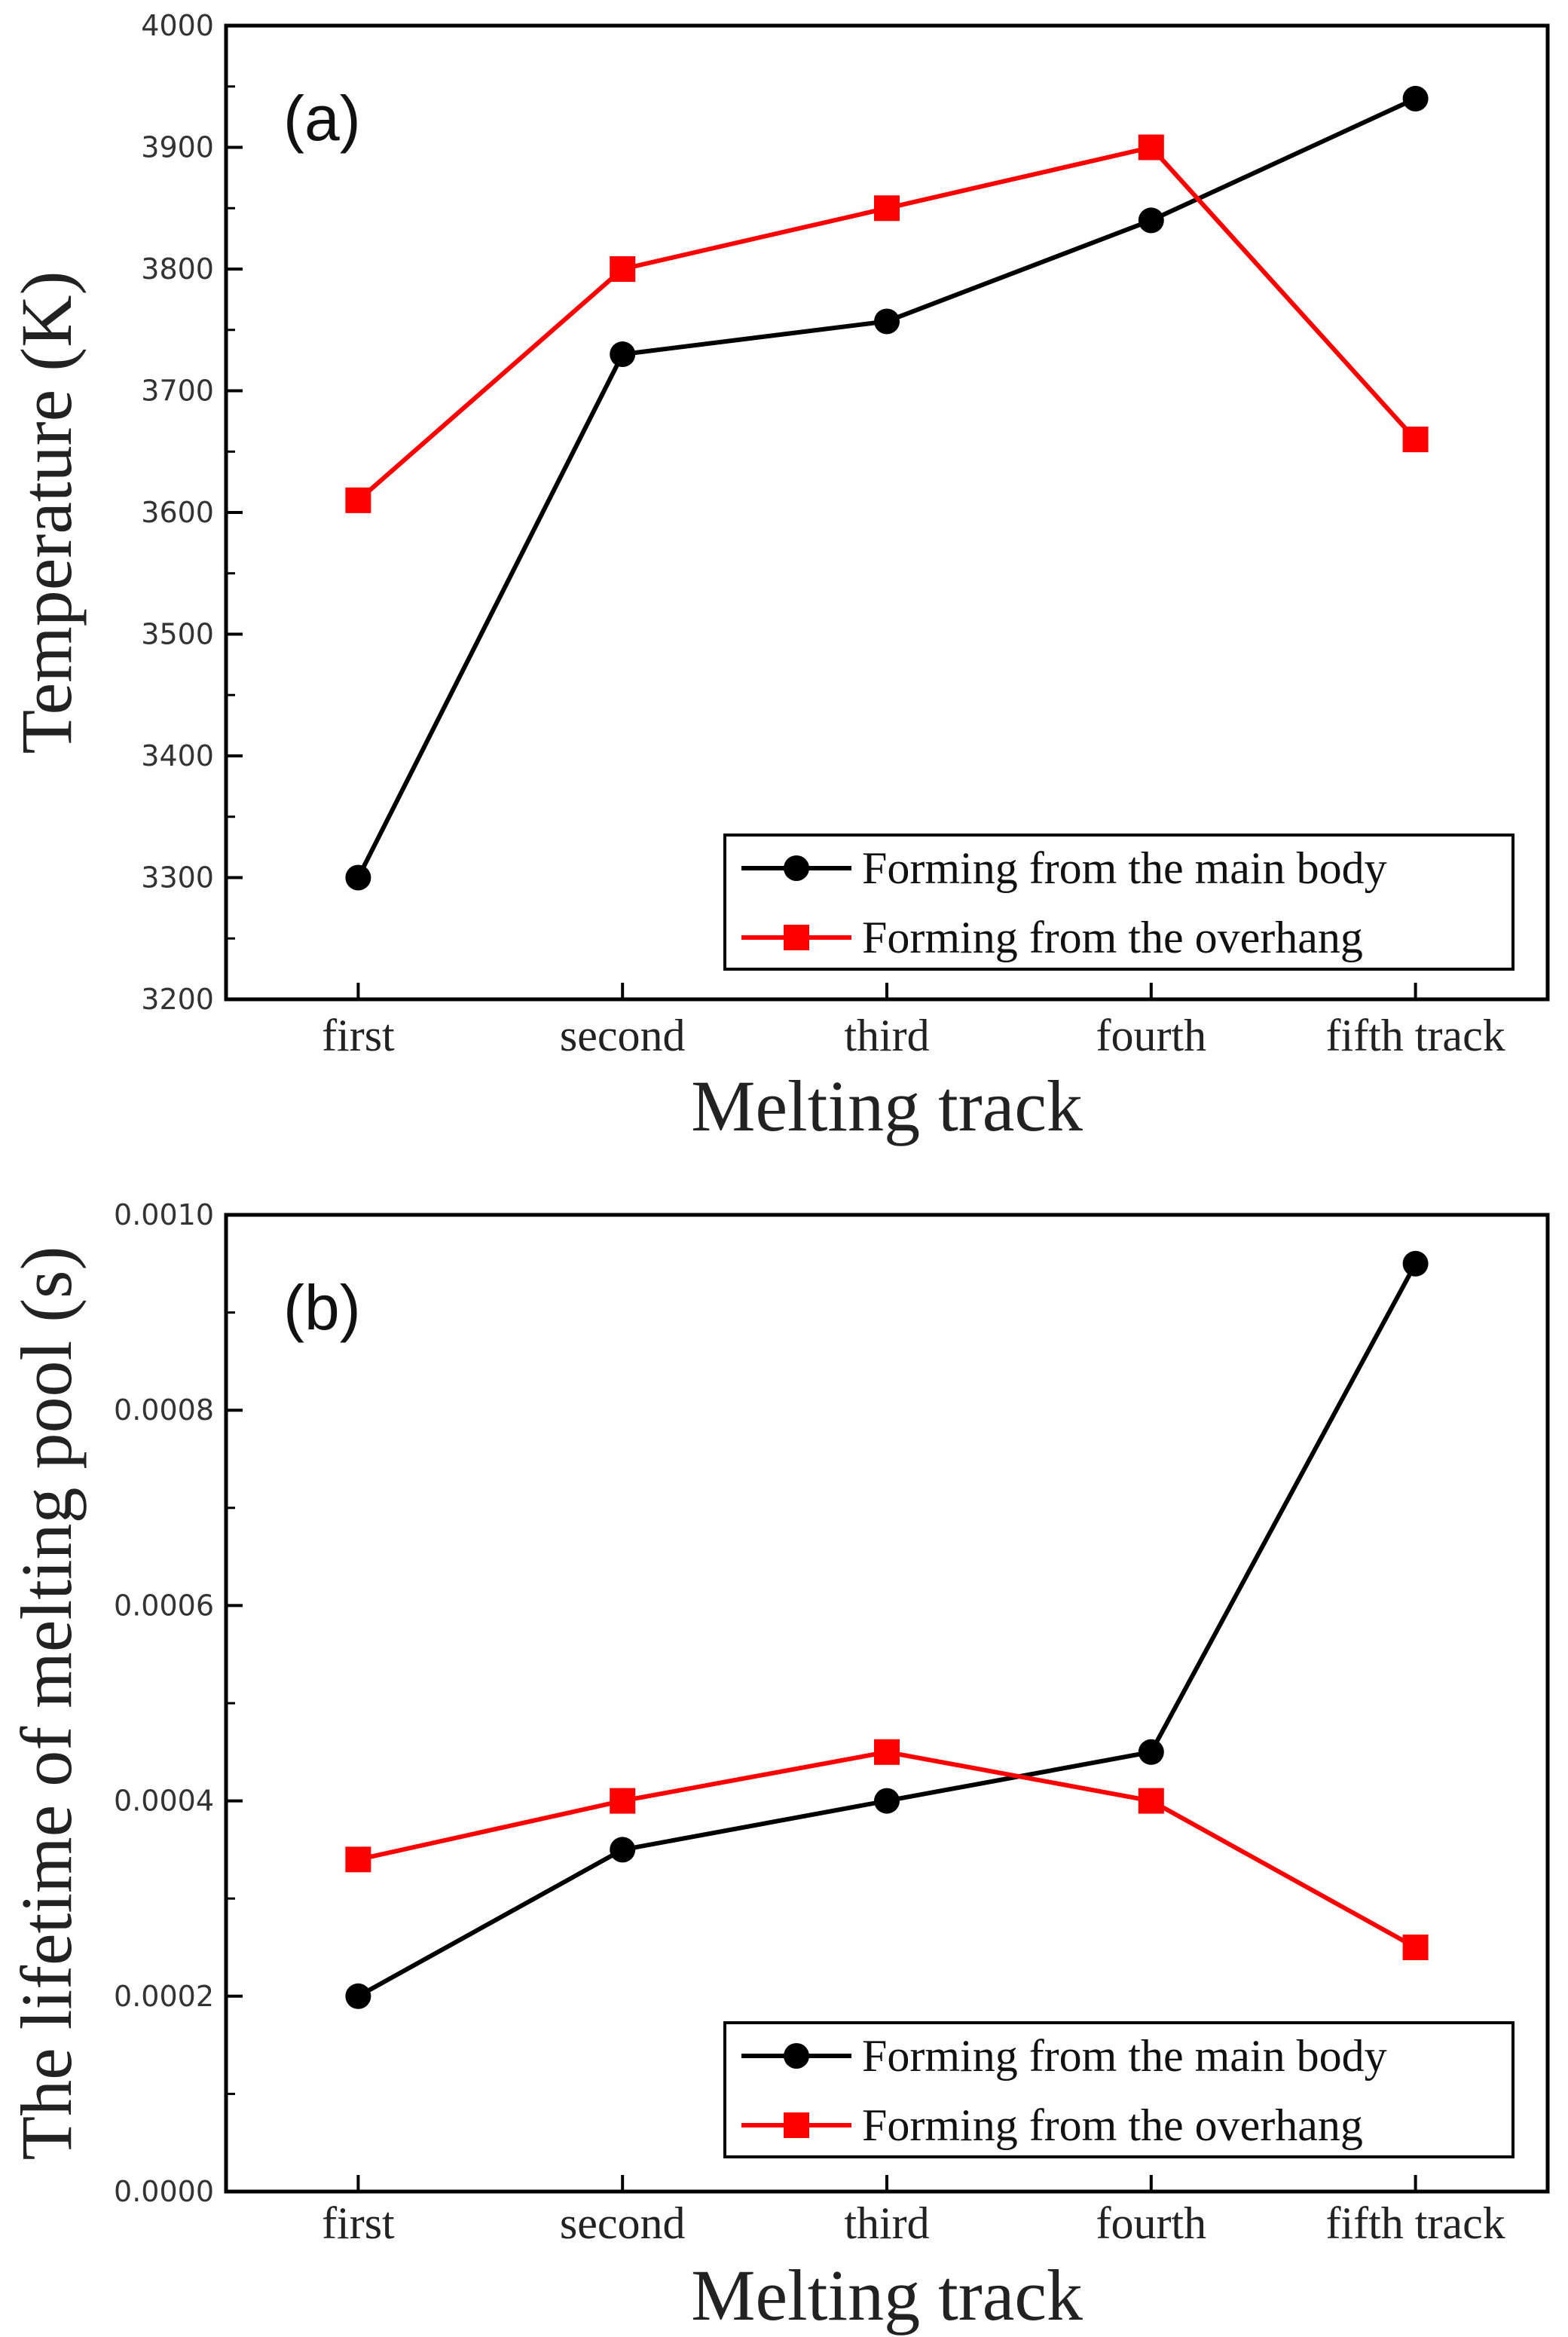  I want to click on y-tick-label: 0.0004, so click(164, 1801).